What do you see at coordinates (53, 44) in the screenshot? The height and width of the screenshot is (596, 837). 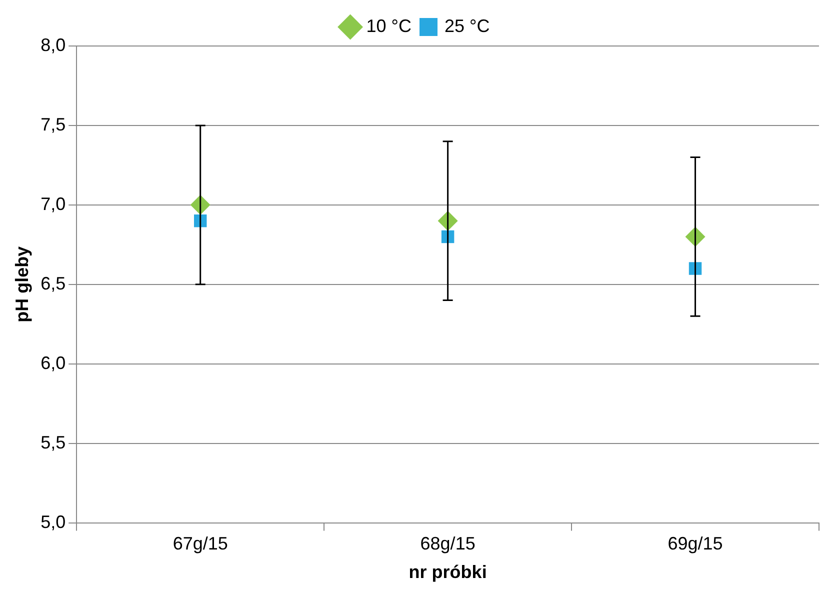 I see `y-tick-label: 8,0` at bounding box center [53, 44].